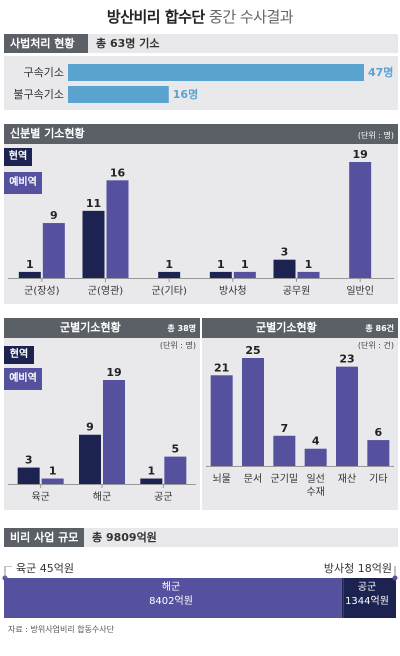  What do you see at coordinates (360, 291) in the screenshot?
I see `x-tick-label: 일반인` at bounding box center [360, 291].